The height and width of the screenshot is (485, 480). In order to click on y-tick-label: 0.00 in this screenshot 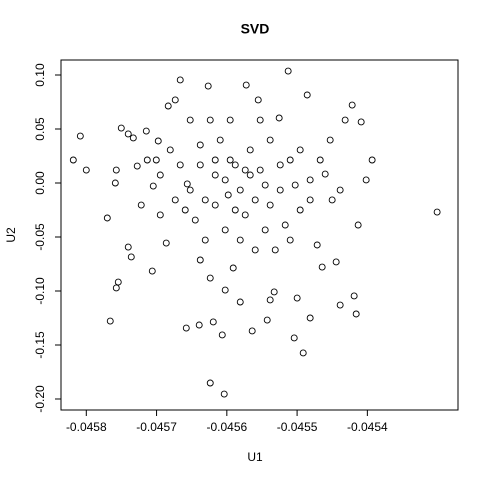, I will do `click(40, 183)`.